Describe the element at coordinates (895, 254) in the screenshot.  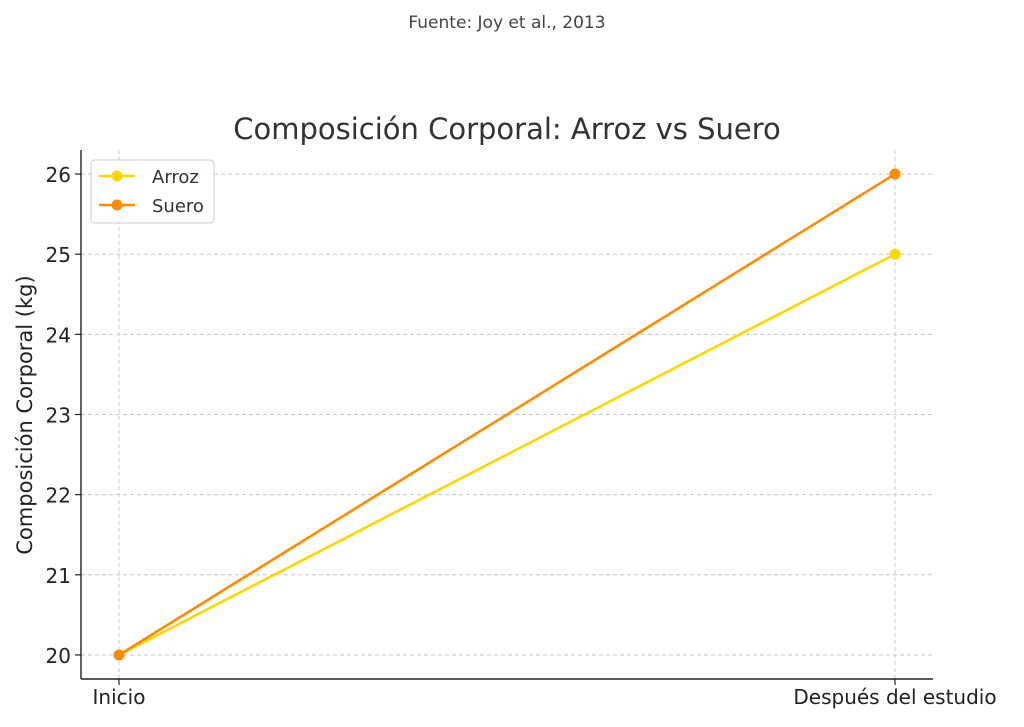
I see `data-point-arroz` at that location.